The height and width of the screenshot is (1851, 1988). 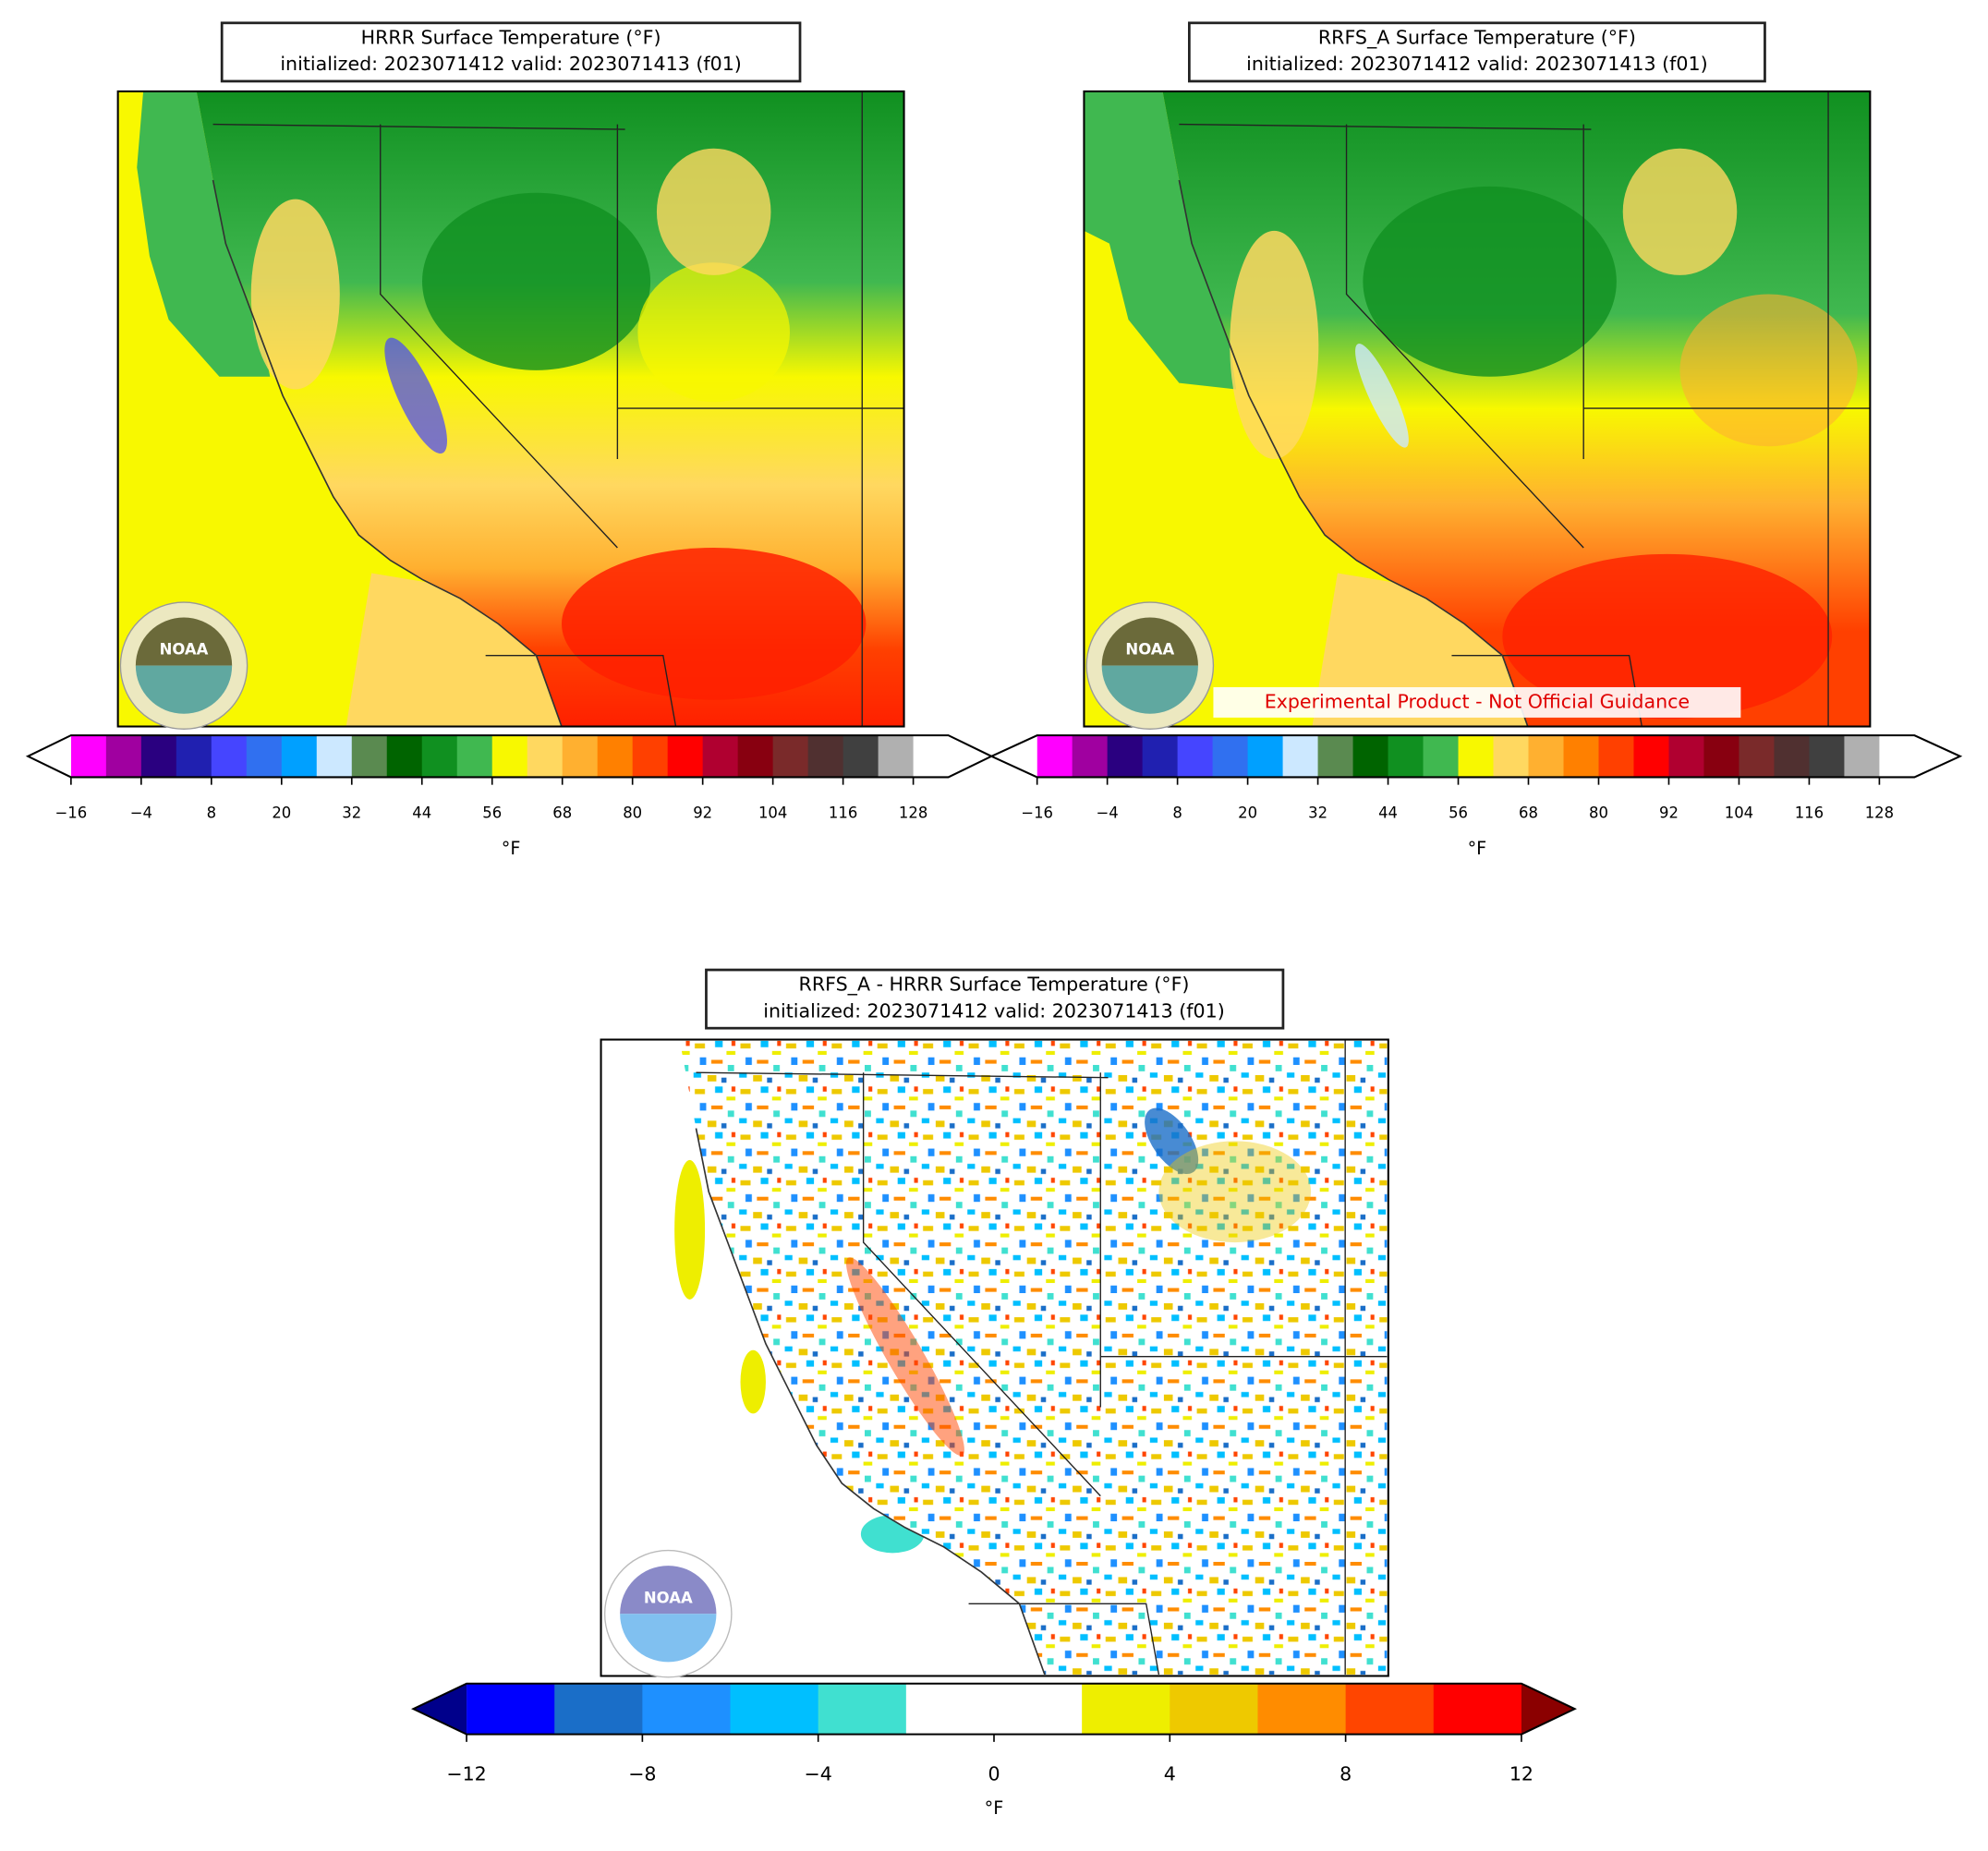 I want to click on colorbar-tick-label: 4, so click(x=1170, y=1774).